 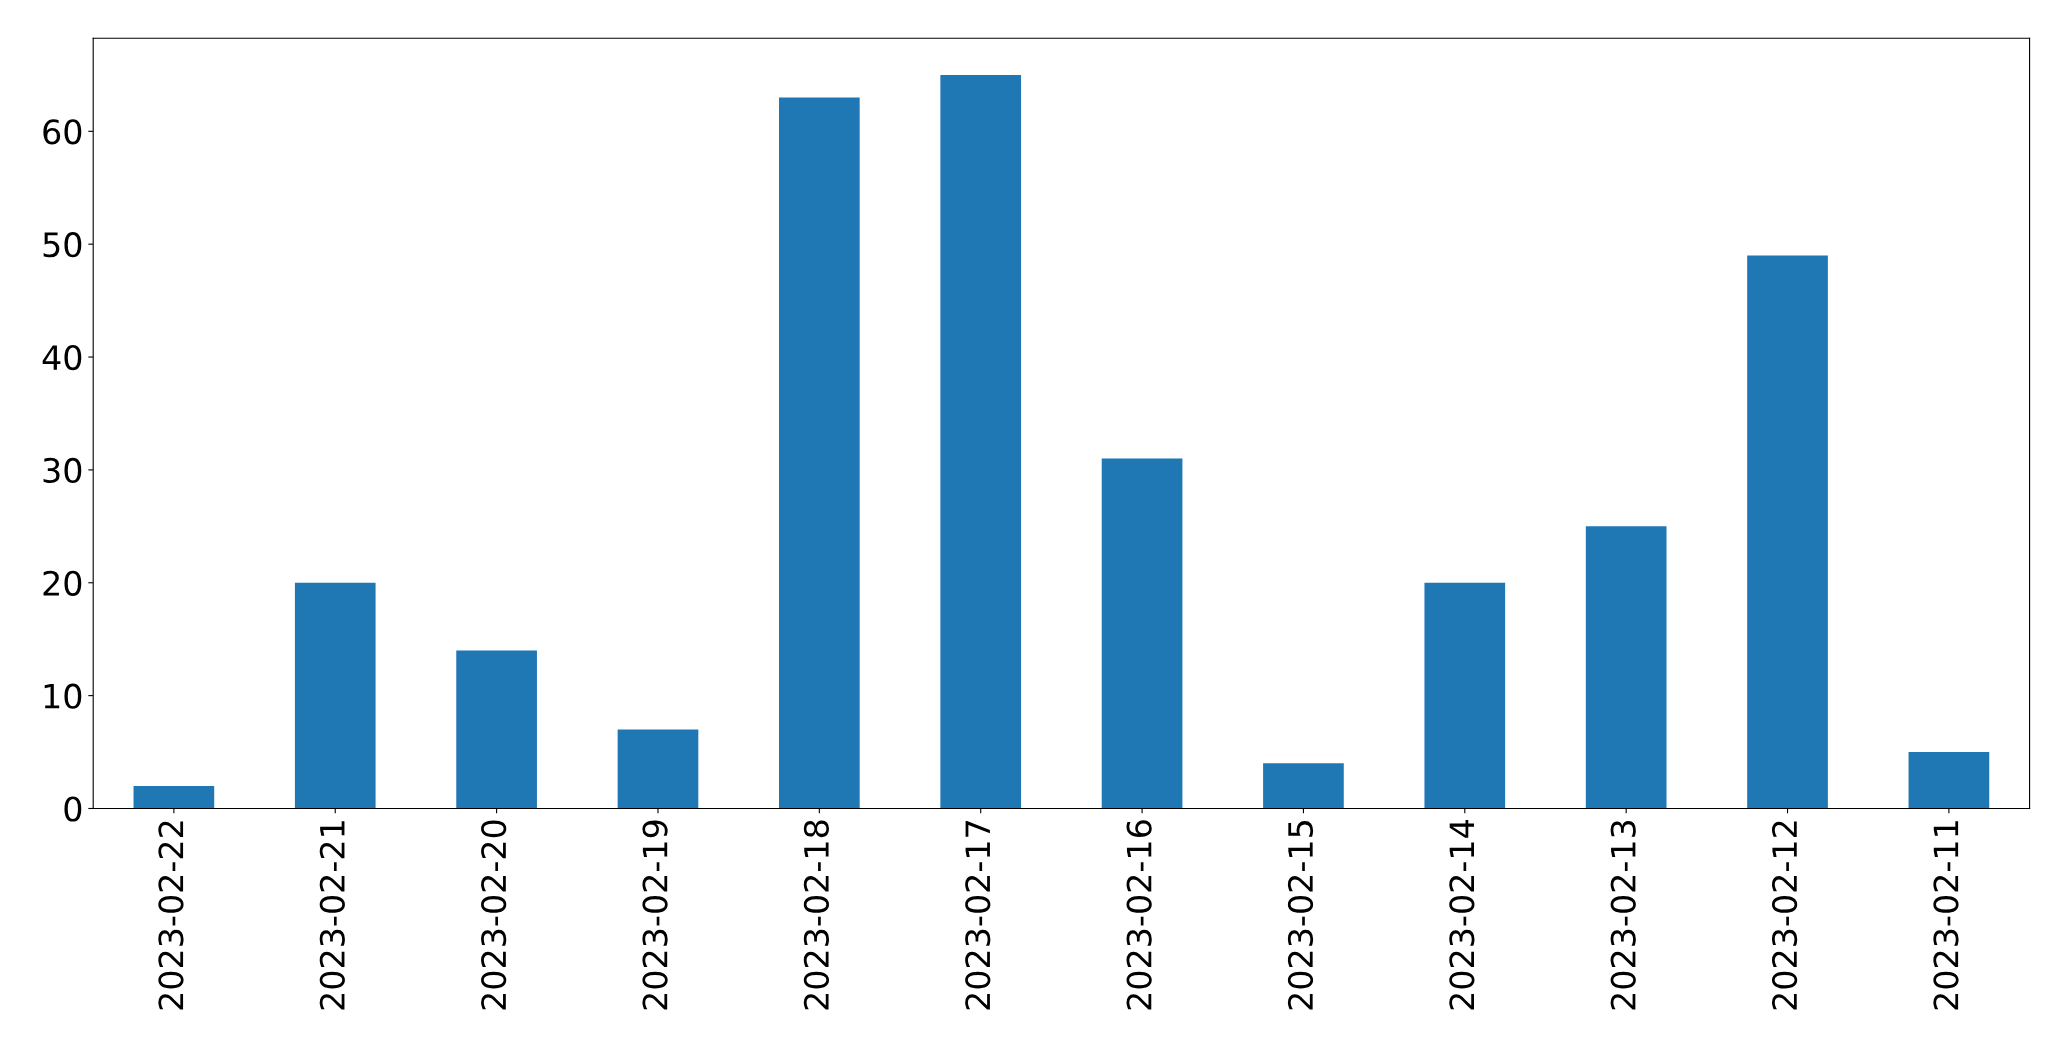 What do you see at coordinates (494, 915) in the screenshot?
I see `x-tick-label: 2023-02-20` at bounding box center [494, 915].